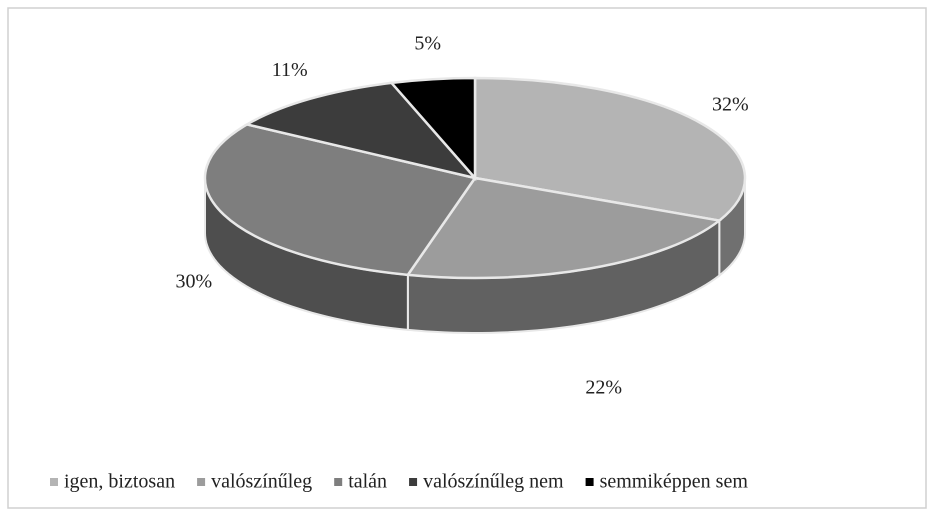 The image size is (935, 521). Describe the element at coordinates (674, 482) in the screenshot. I see `legend-label: semmiképpen sem` at that location.